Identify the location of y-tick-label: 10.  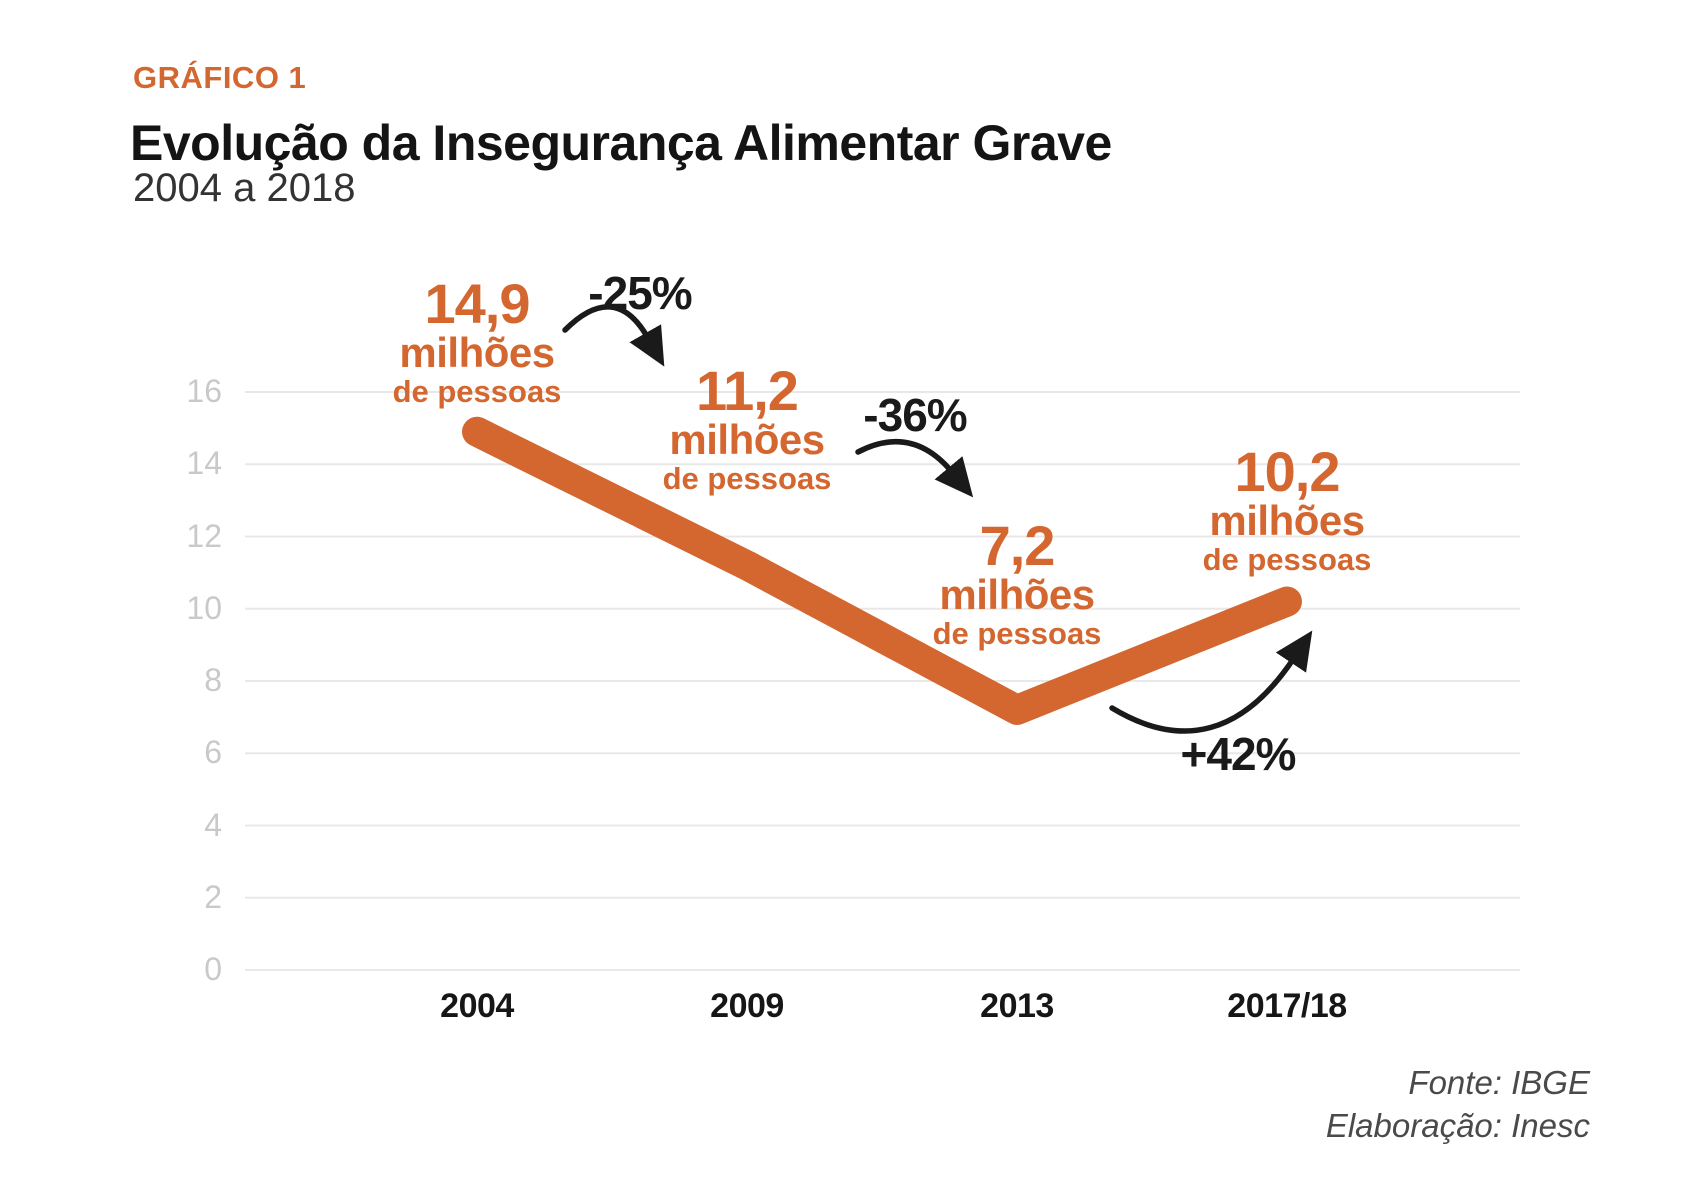
(204, 607).